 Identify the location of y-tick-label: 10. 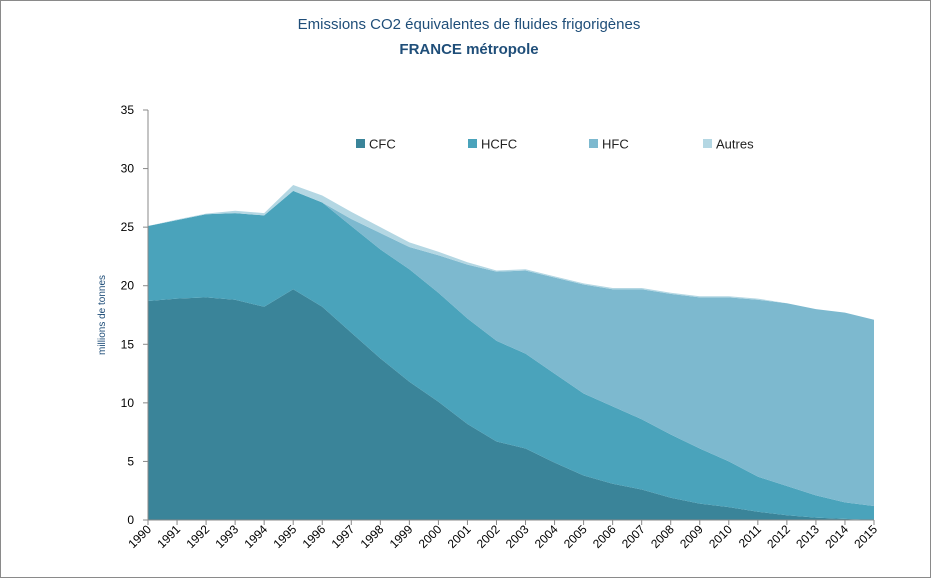
(128, 403).